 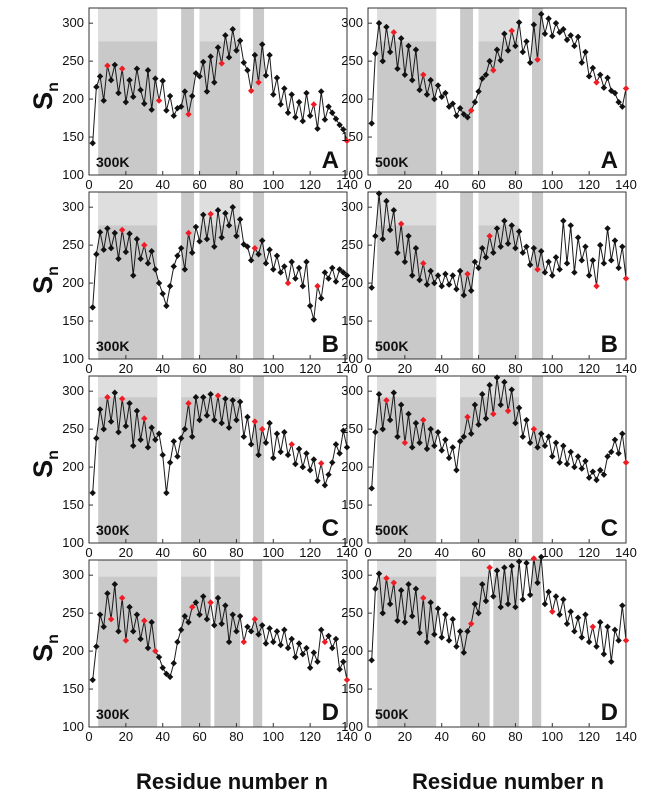 What do you see at coordinates (405, 552) in the screenshot?
I see `x-tick-label-20: 20` at bounding box center [405, 552].